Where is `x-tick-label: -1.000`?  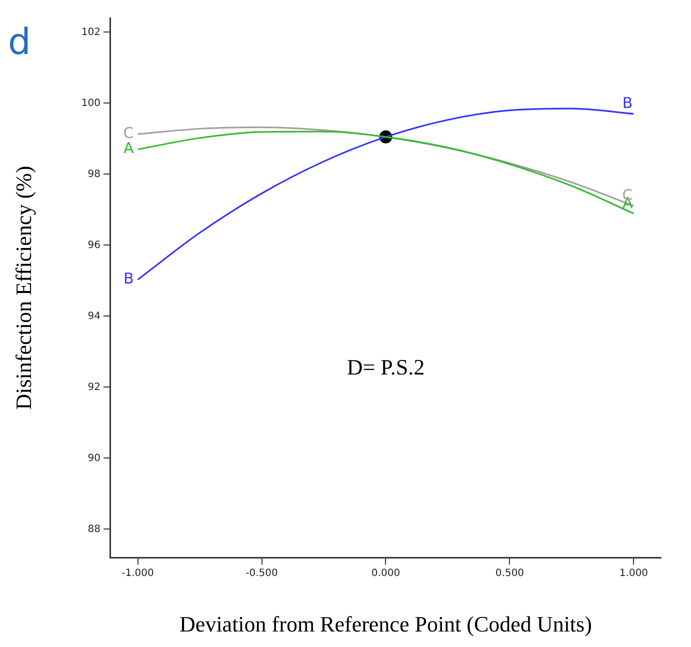 x-tick-label: -1.000 is located at coordinates (138, 574).